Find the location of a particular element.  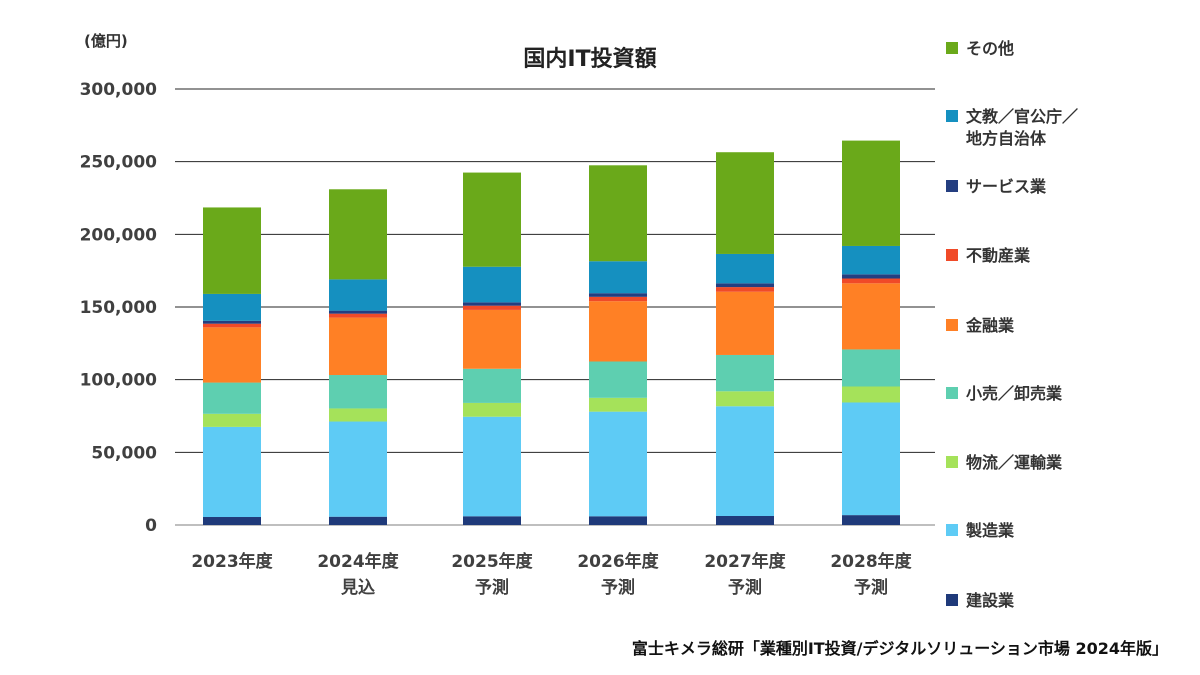

legend-item: その他 is located at coordinates (980, 48).